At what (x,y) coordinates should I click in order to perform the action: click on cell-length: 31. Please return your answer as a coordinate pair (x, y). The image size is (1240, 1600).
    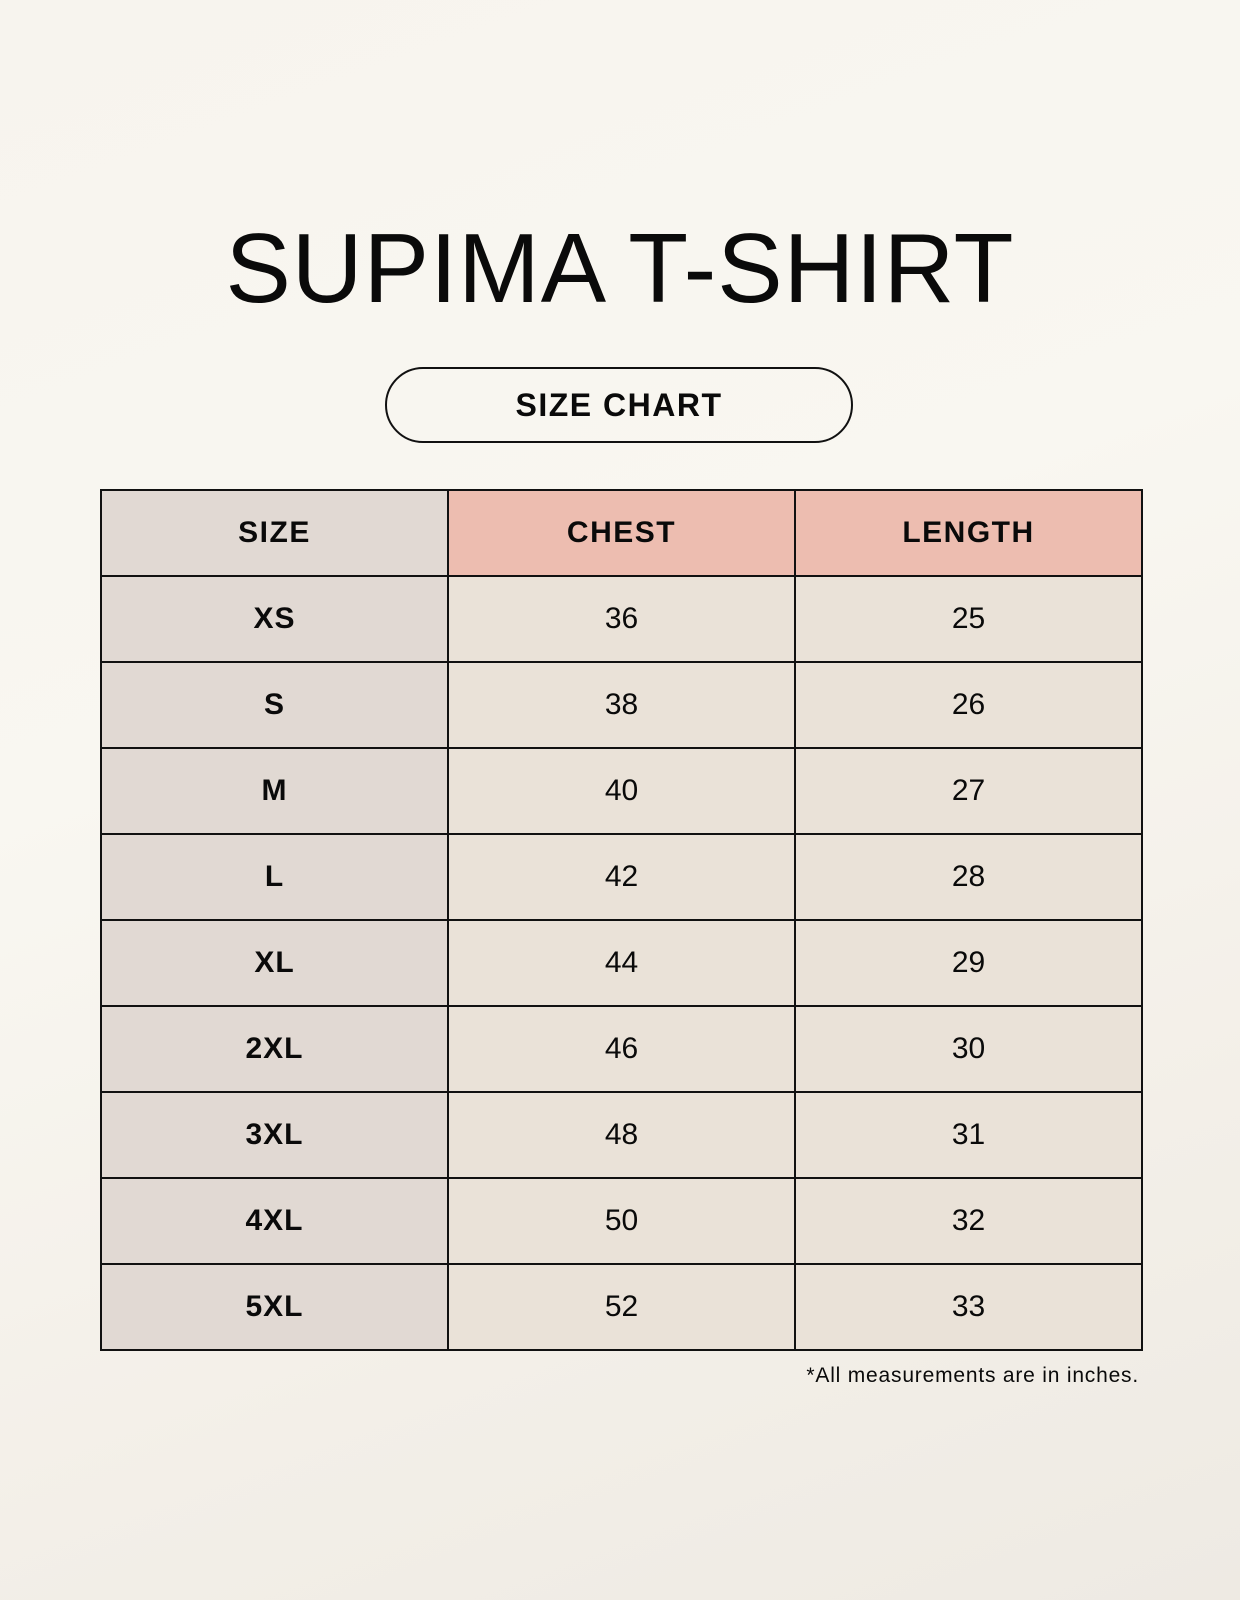
    Looking at the image, I should click on (968, 1135).